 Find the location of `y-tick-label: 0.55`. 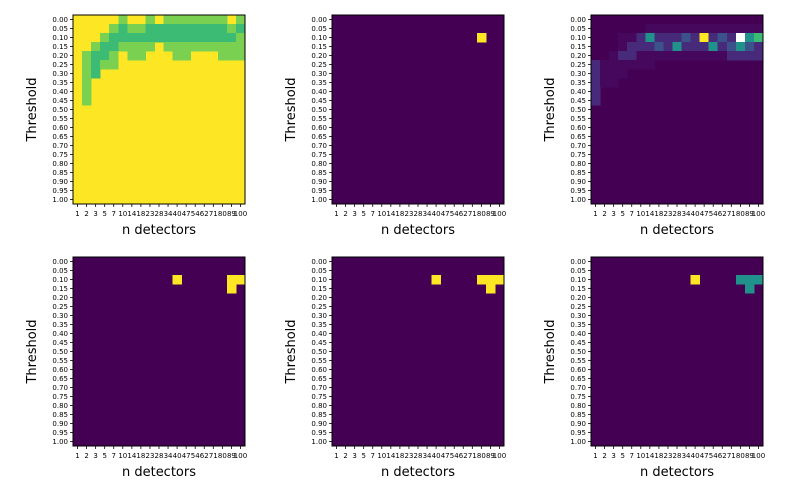

y-tick-label: 0.55 is located at coordinates (60, 361).